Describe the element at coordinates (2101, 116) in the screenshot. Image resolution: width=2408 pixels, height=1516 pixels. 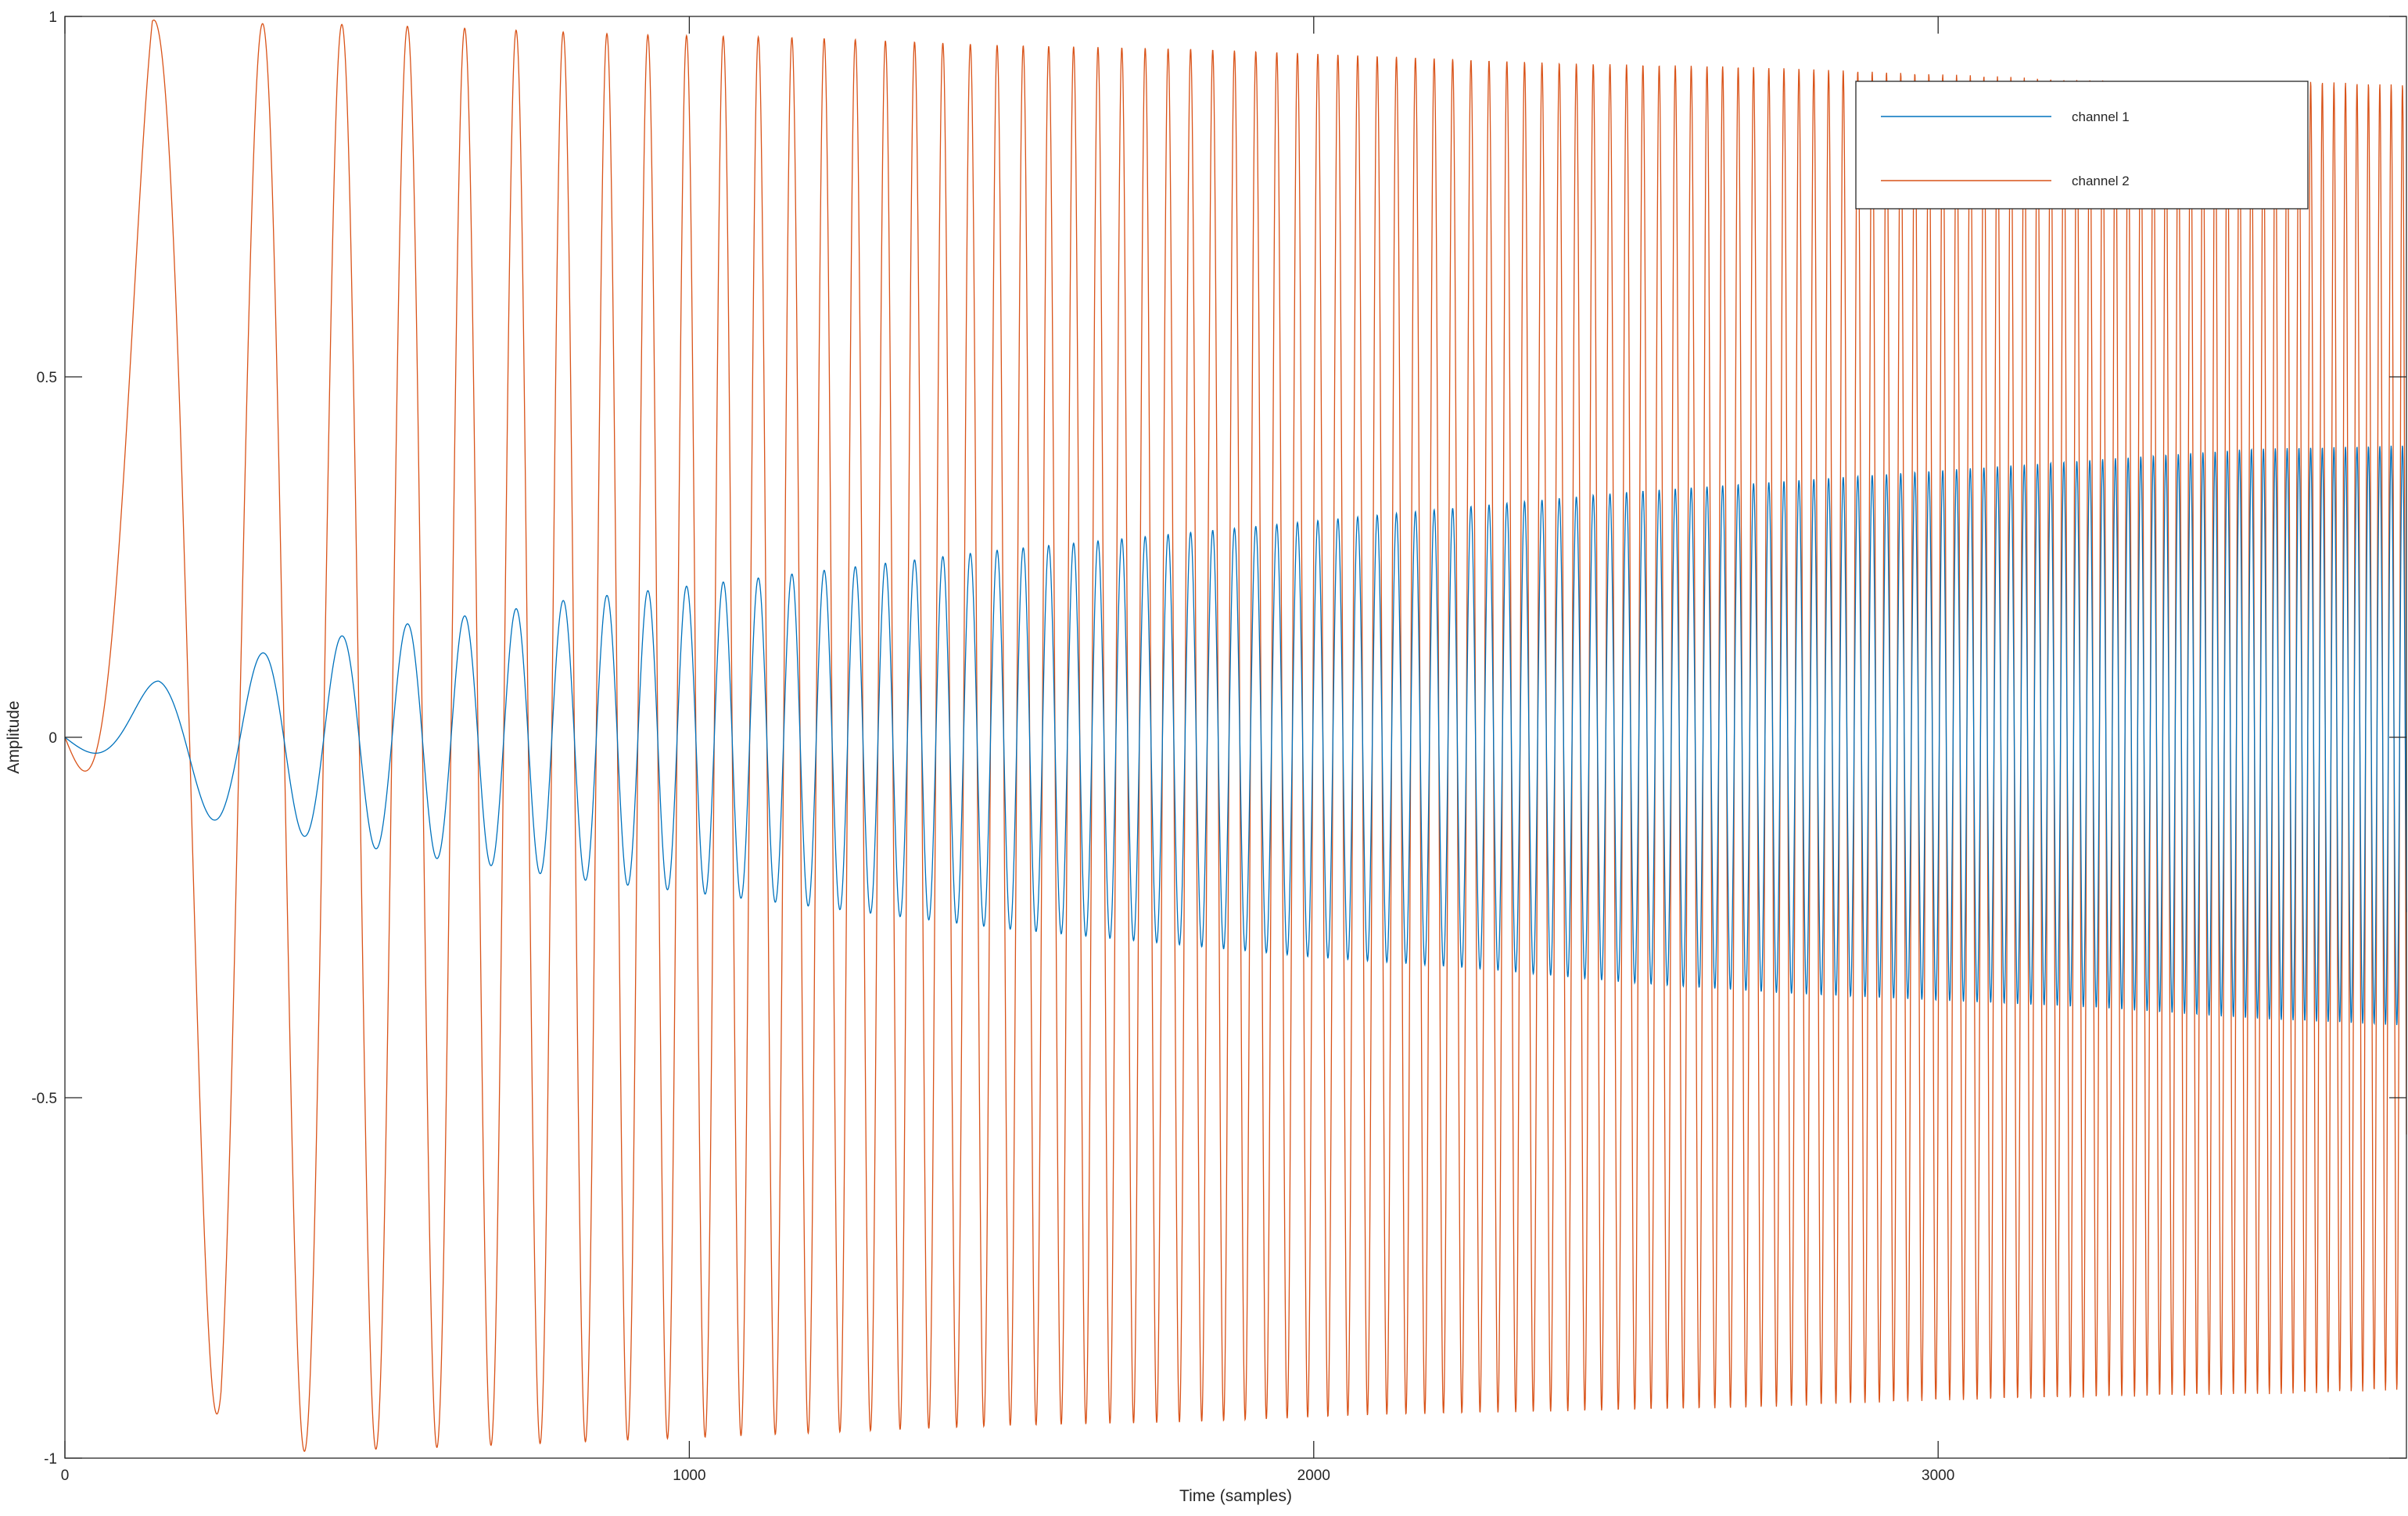
I see `legend-entry-label: channel 1` at that location.